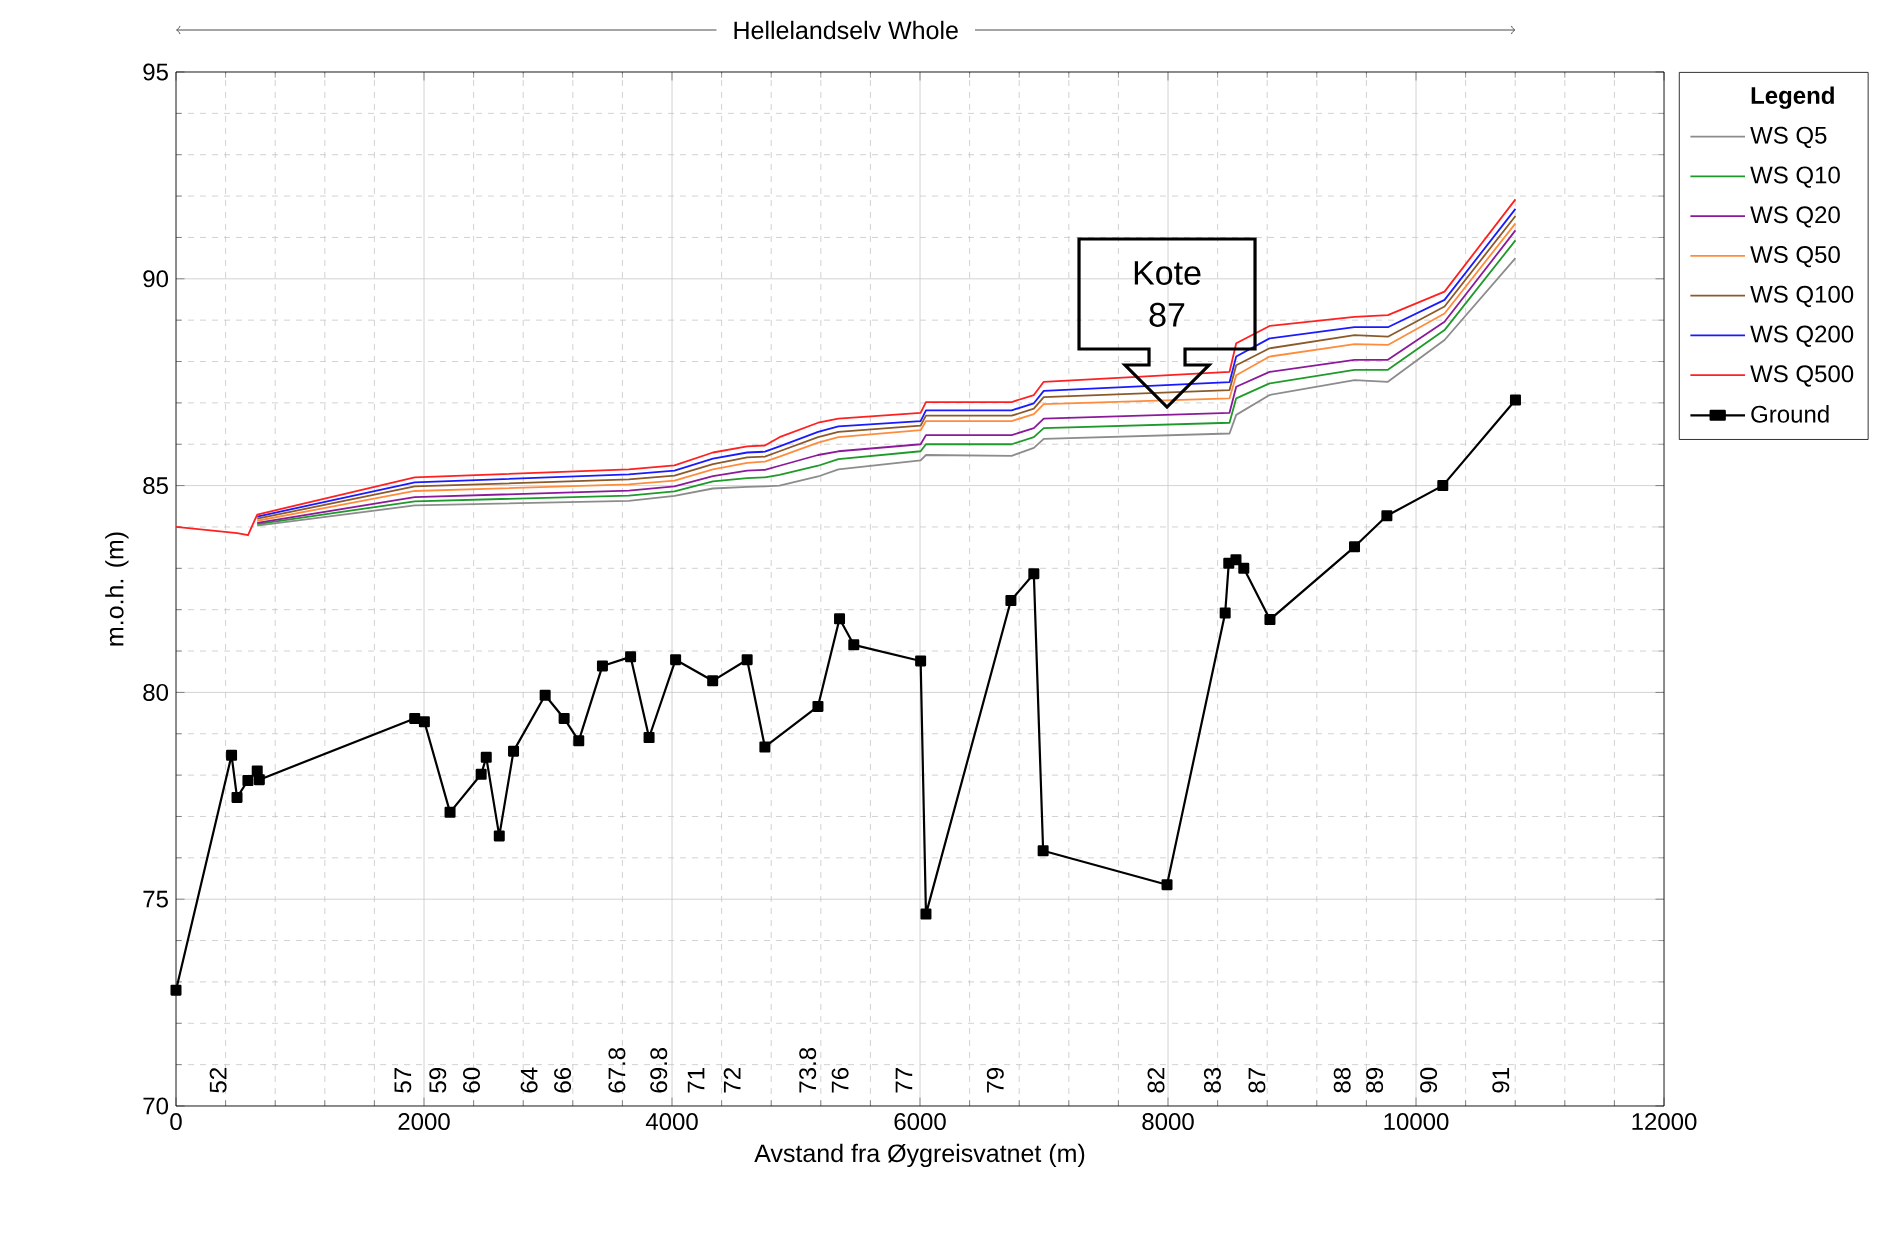  Describe the element at coordinates (471, 1080) in the screenshot. I see `annotation: 60` at that location.